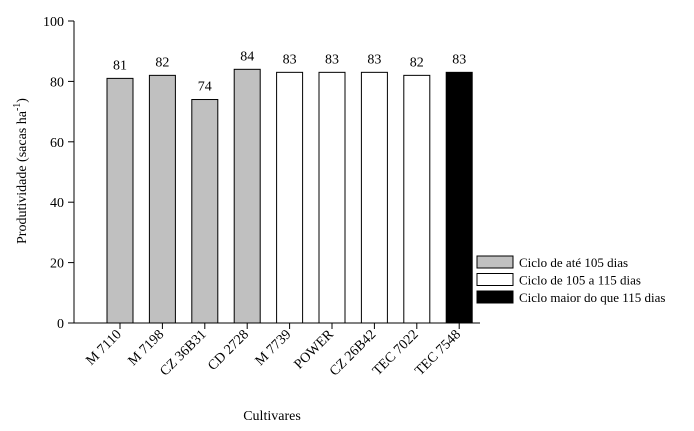 This screenshot has width=694, height=431. Describe the element at coordinates (183, 353) in the screenshot. I see `x-category-label: CZ 36B31` at that location.